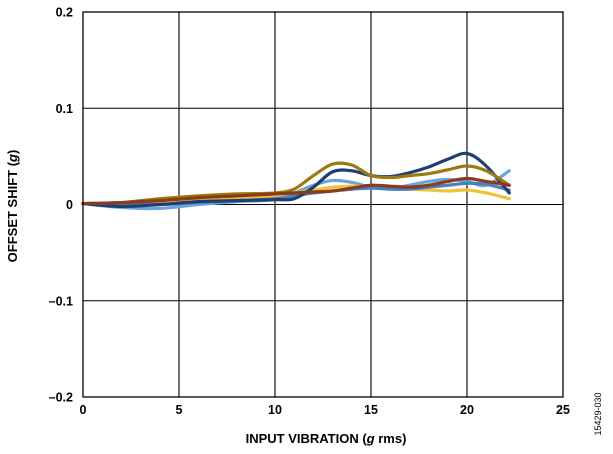 The image size is (613, 454). Describe the element at coordinates (371, 410) in the screenshot. I see `x-tick-label: 15` at that location.